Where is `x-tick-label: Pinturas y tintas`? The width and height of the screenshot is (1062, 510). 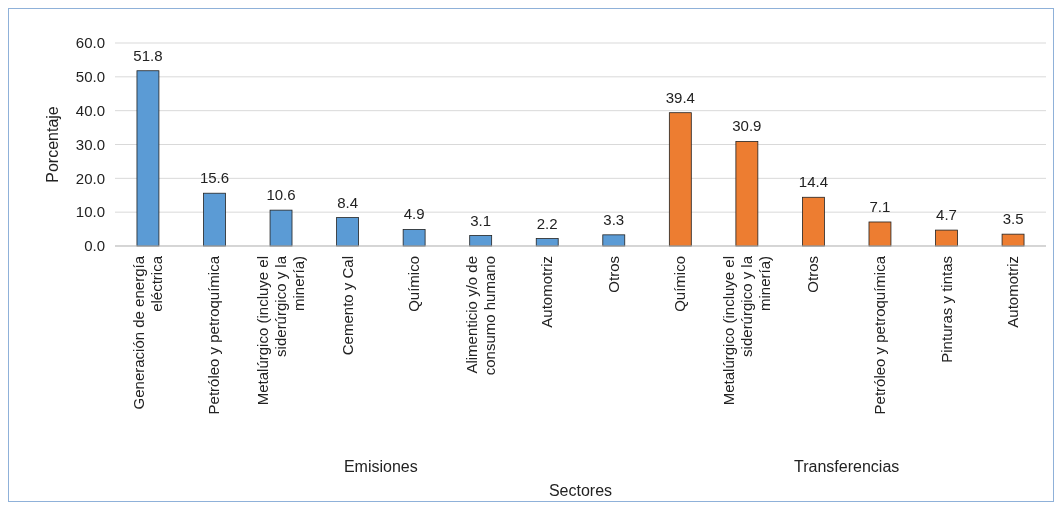 x-tick-label: Pinturas y tintas is located at coordinates (946, 309).